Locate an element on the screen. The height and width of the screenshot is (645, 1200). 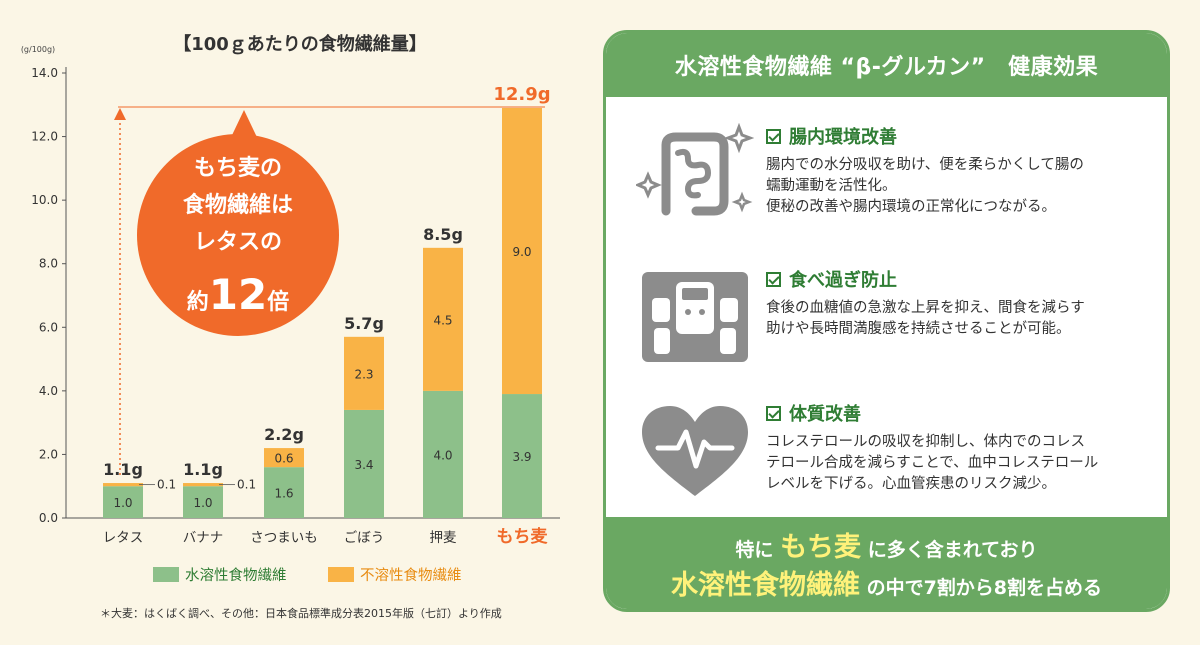
y-tick-label: 14.0 is located at coordinates (44, 73).